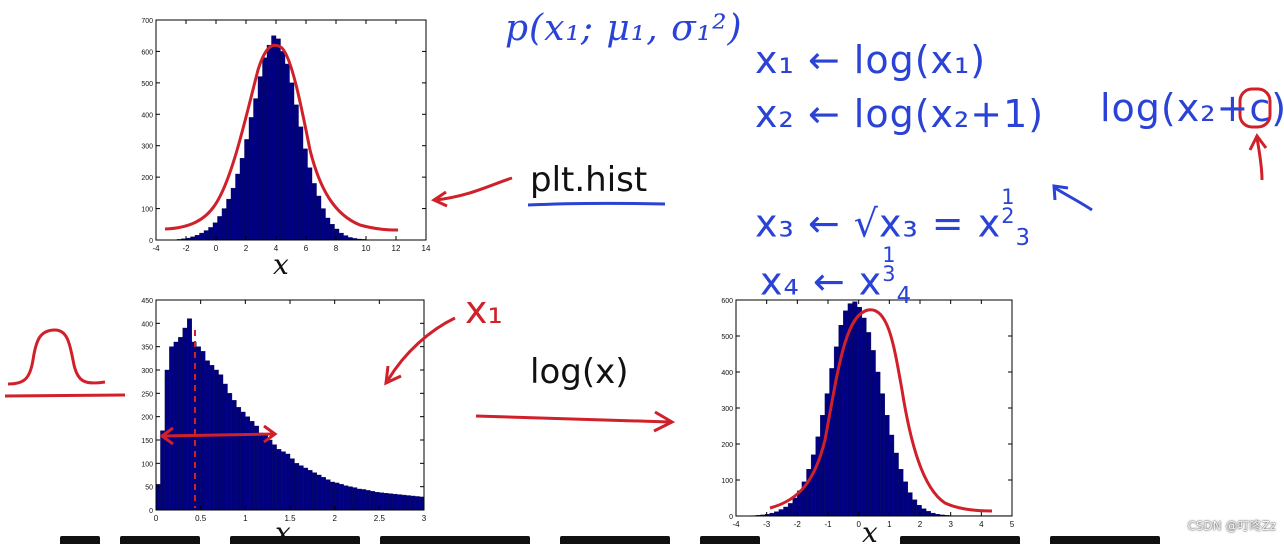 This screenshot has height=549, width=1284. What do you see at coordinates (1277, 108) in the screenshot?
I see `log-c-suffix: )` at bounding box center [1277, 108].